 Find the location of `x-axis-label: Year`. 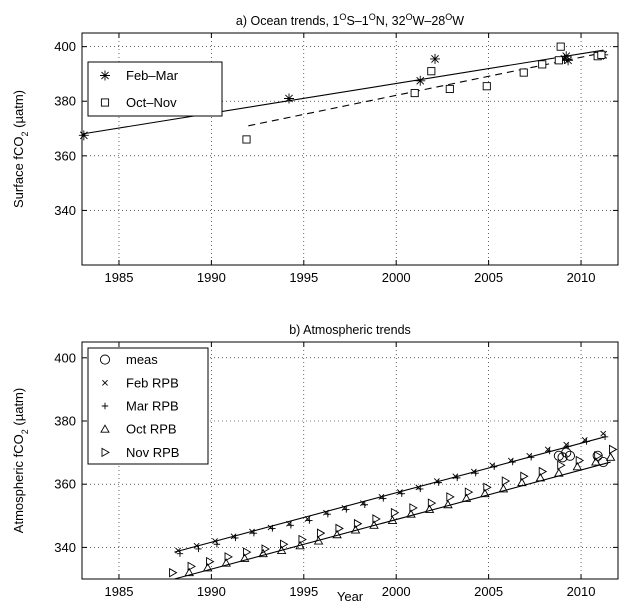

x-axis-label: Year is located at coordinates (350, 596).